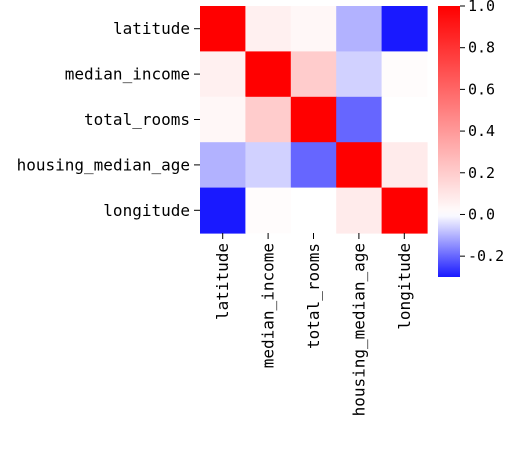 The height and width of the screenshot is (474, 528). Describe the element at coordinates (359, 165) in the screenshot. I see `heatmap-cell-housing_median_age-housing_median_age` at that location.